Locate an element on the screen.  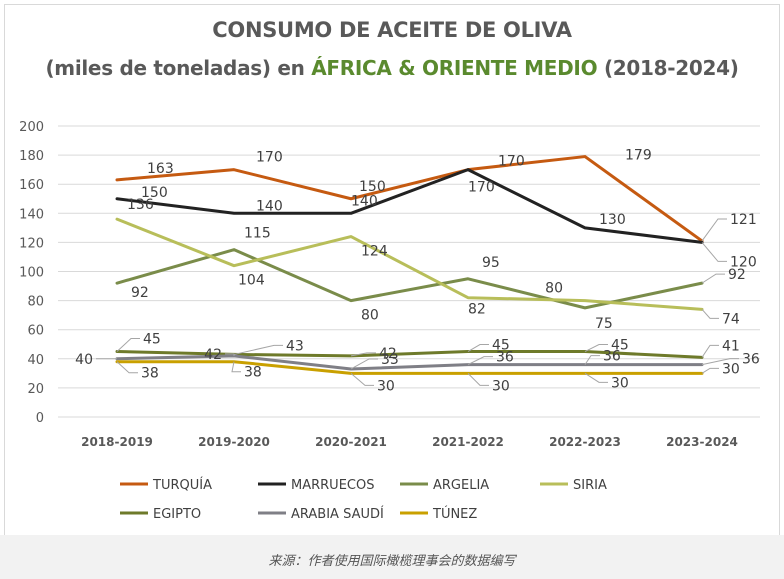
series-line-argelia is located at coordinates (409, 279).